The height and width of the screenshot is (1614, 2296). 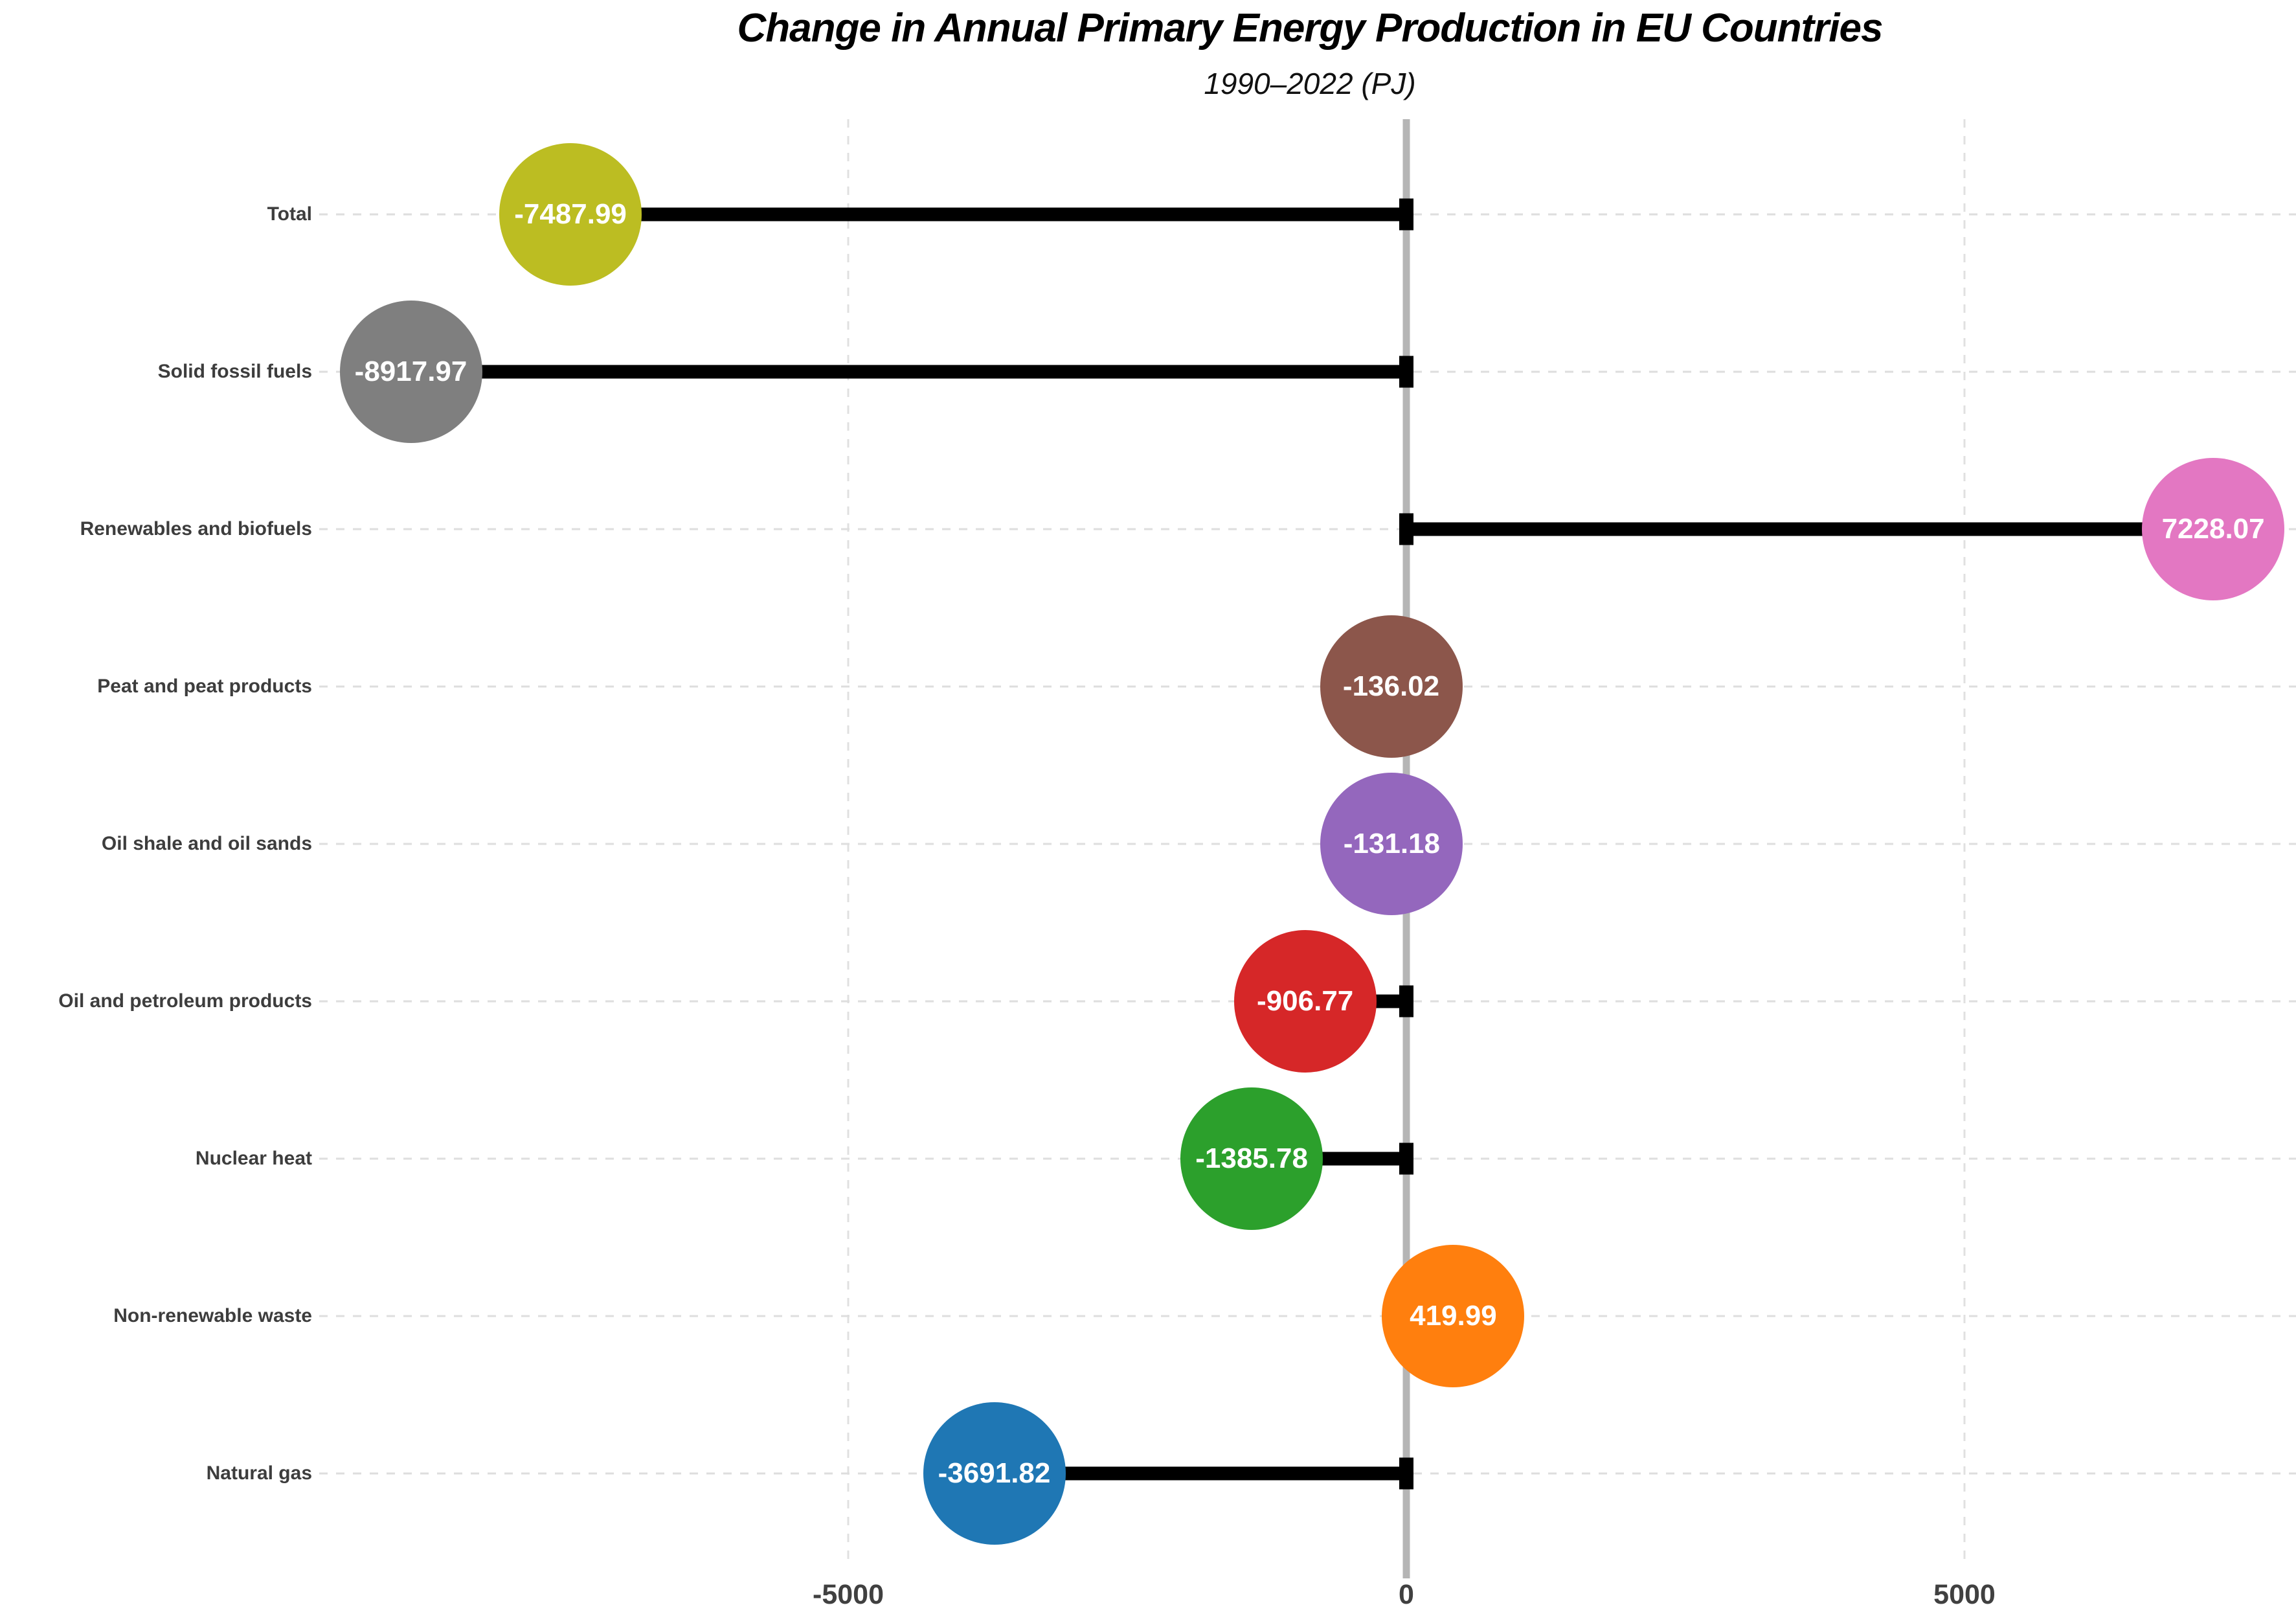 I want to click on lollipop-circle: -3691.82, so click(x=994, y=1473).